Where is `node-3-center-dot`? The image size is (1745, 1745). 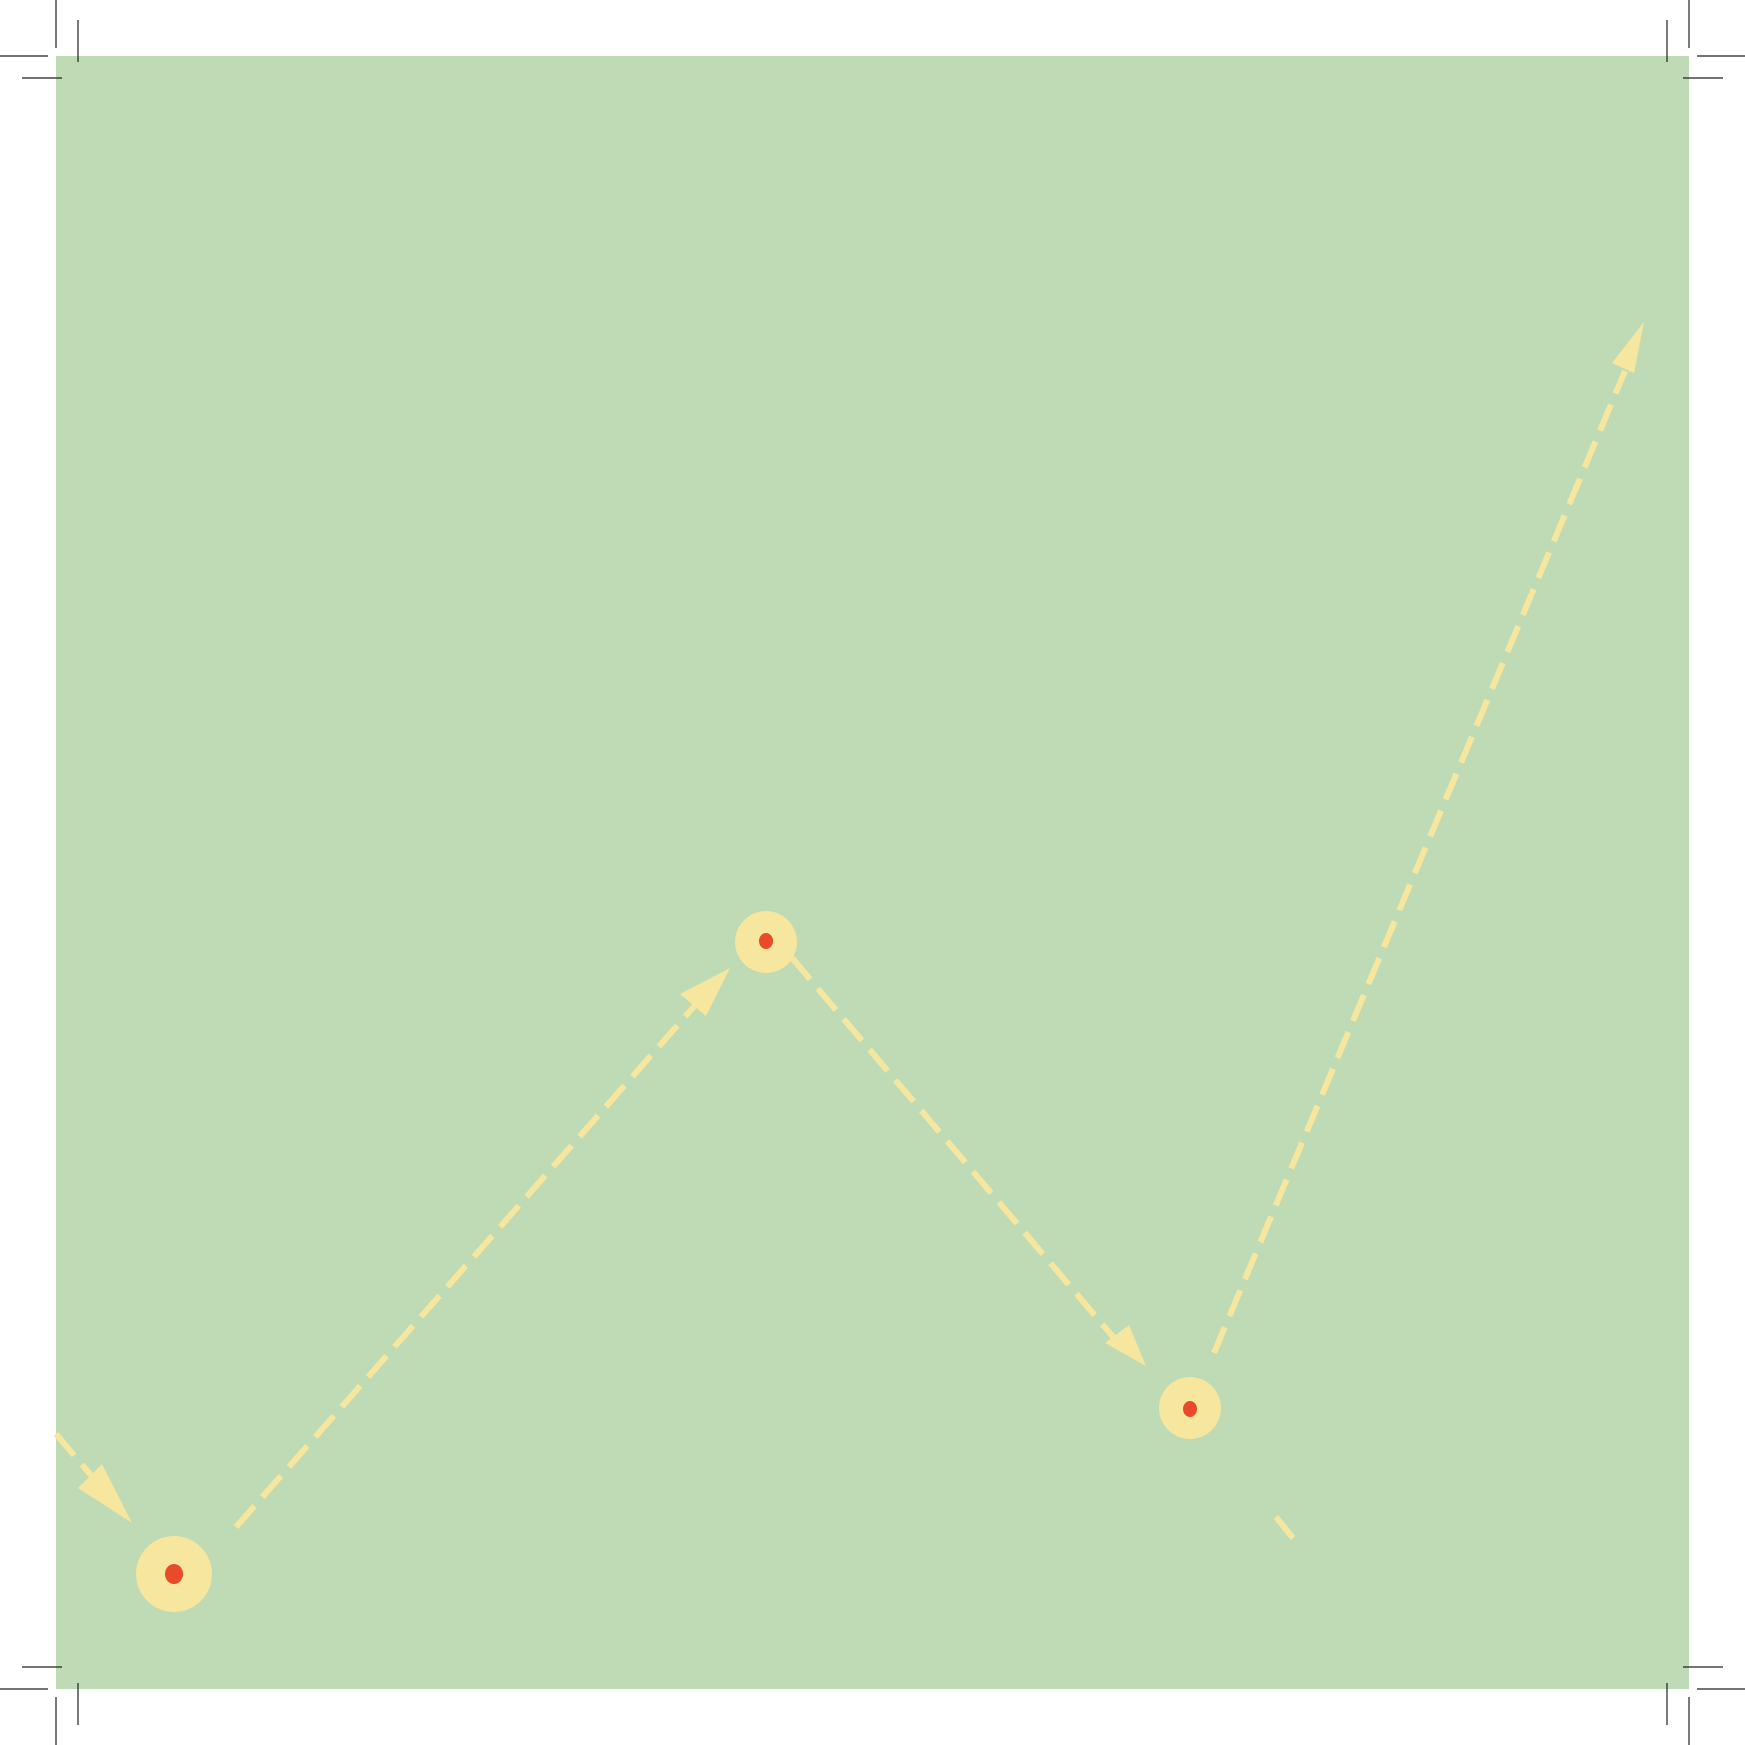
node-3-center-dot is located at coordinates (1190, 1409).